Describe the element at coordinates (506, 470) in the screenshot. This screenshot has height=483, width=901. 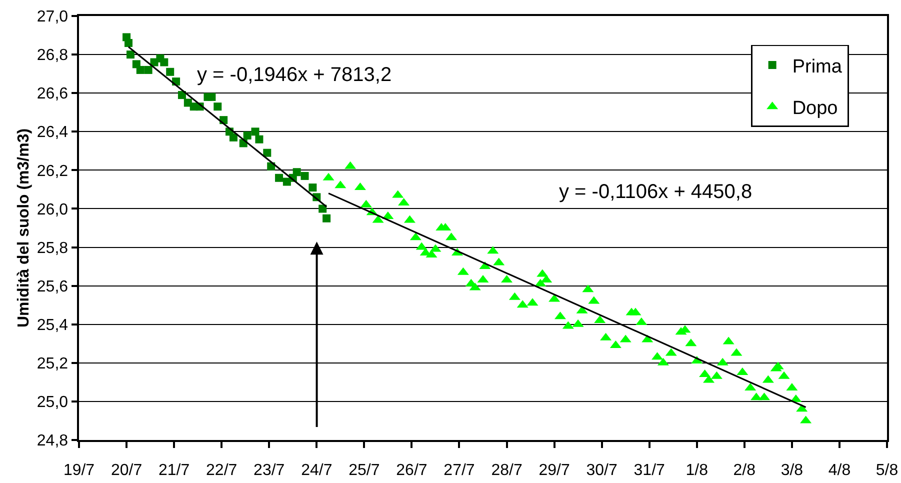
I see `x-tick-label: 28/7` at that location.